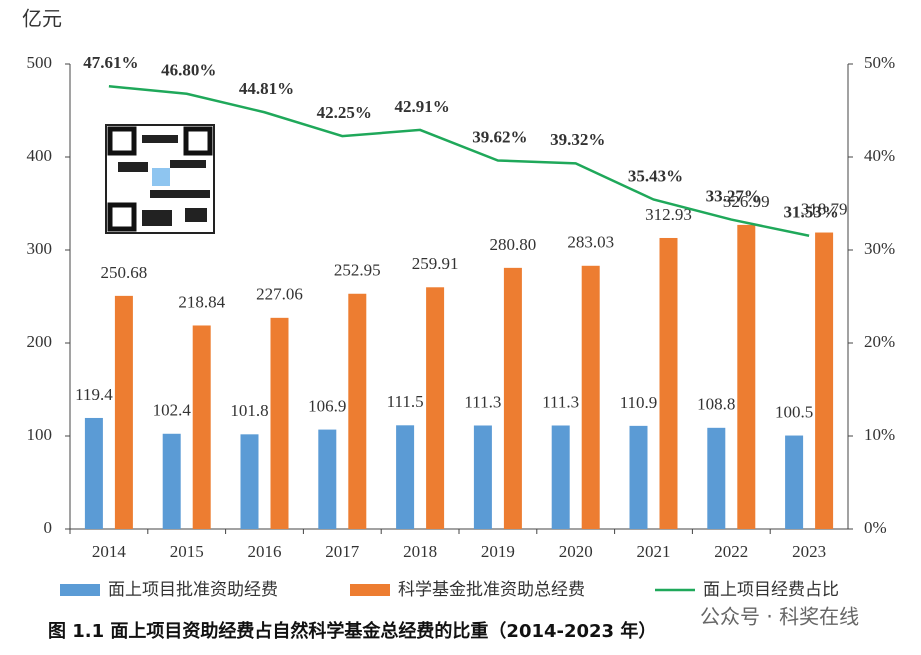 The image size is (921, 655). Describe the element at coordinates (352, 631) in the screenshot. I see `caption: 图 1.1 面上项目资助经费占自然科学基金总经费的比重（2014-2023 年）` at that location.